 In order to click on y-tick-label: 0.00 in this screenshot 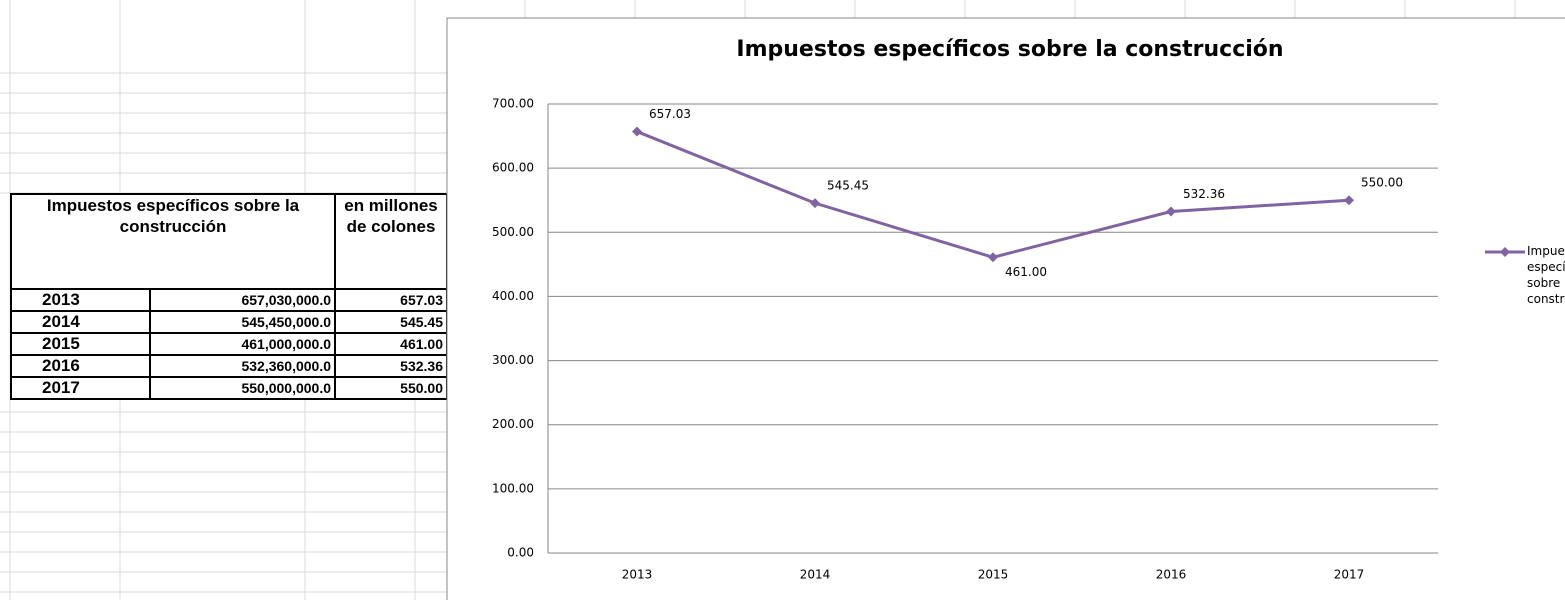, I will do `click(520, 553)`.